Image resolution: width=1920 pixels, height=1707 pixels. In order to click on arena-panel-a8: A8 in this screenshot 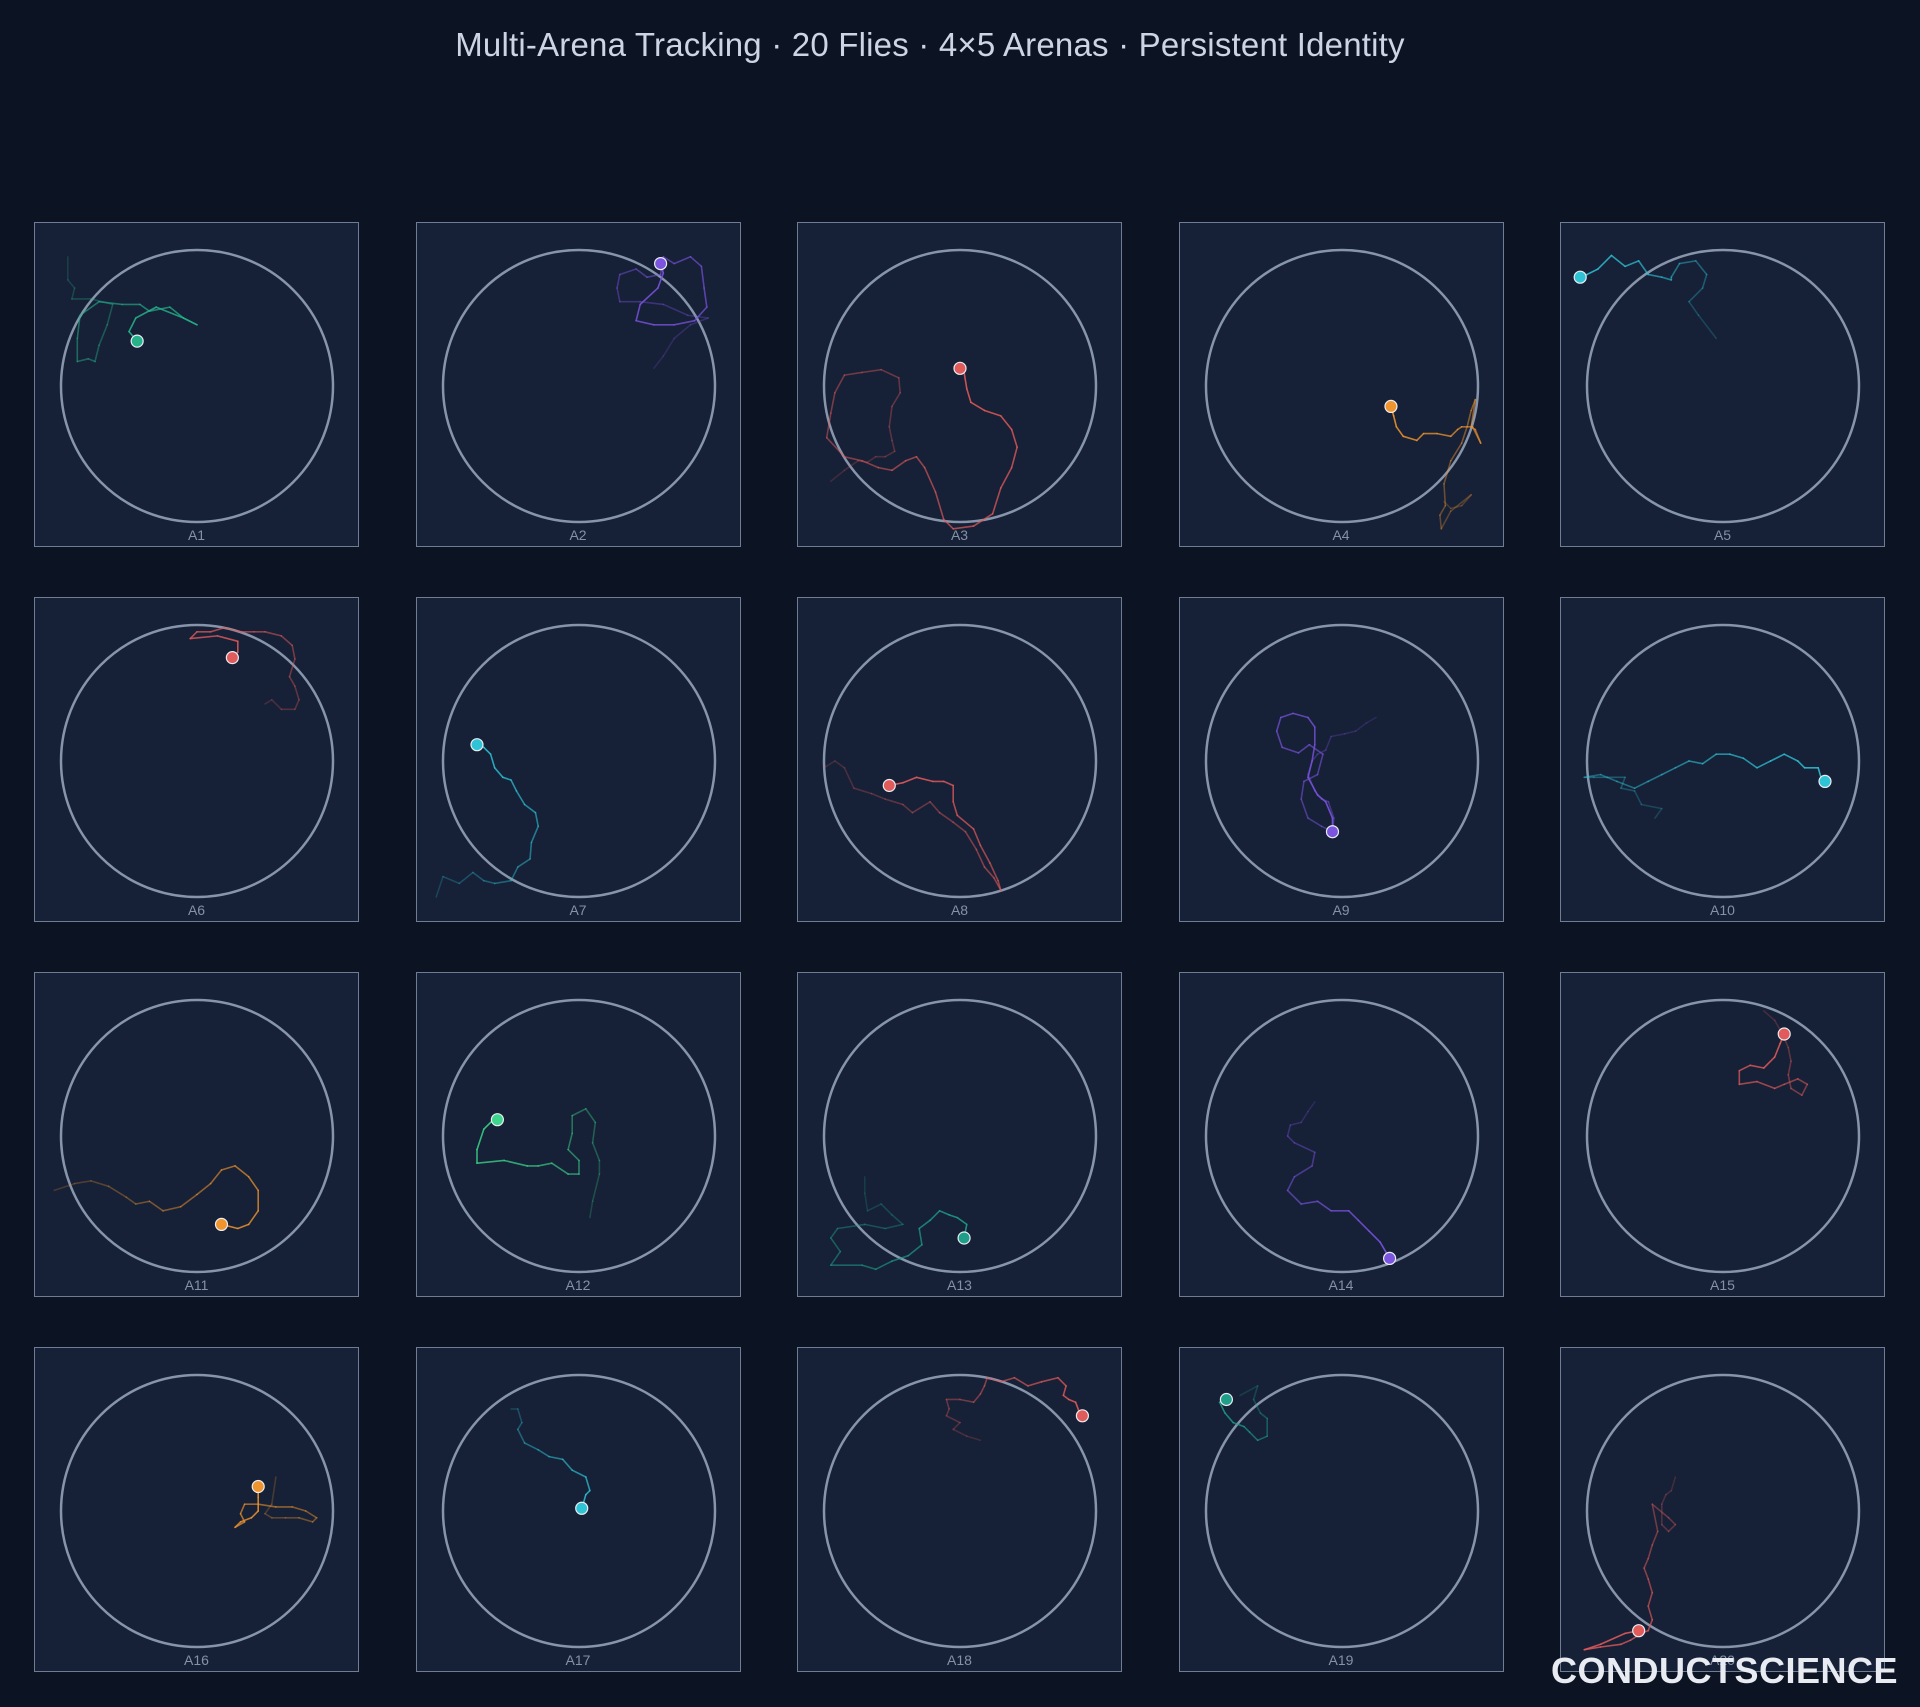, I will do `click(959, 759)`.